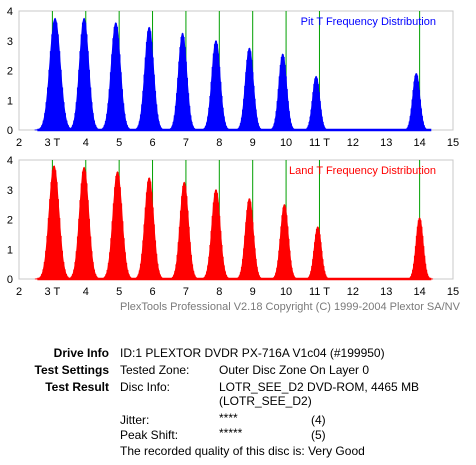 The width and height of the screenshot is (476, 465). I want to click on pit-x-tick-label: 13, so click(386, 143).